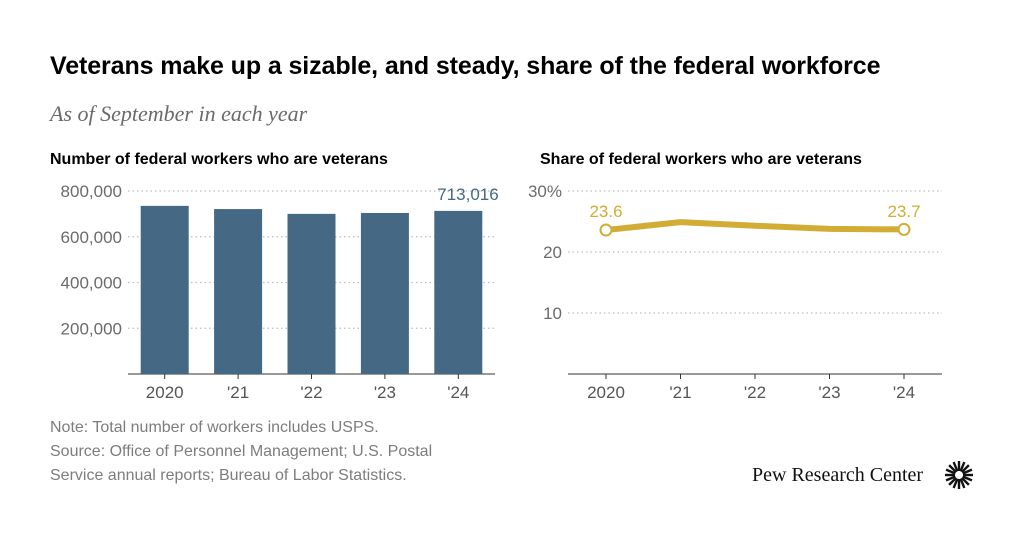 This screenshot has width=1024, height=536. What do you see at coordinates (238, 392) in the screenshot?
I see `bar-x-tick-label: '21` at bounding box center [238, 392].